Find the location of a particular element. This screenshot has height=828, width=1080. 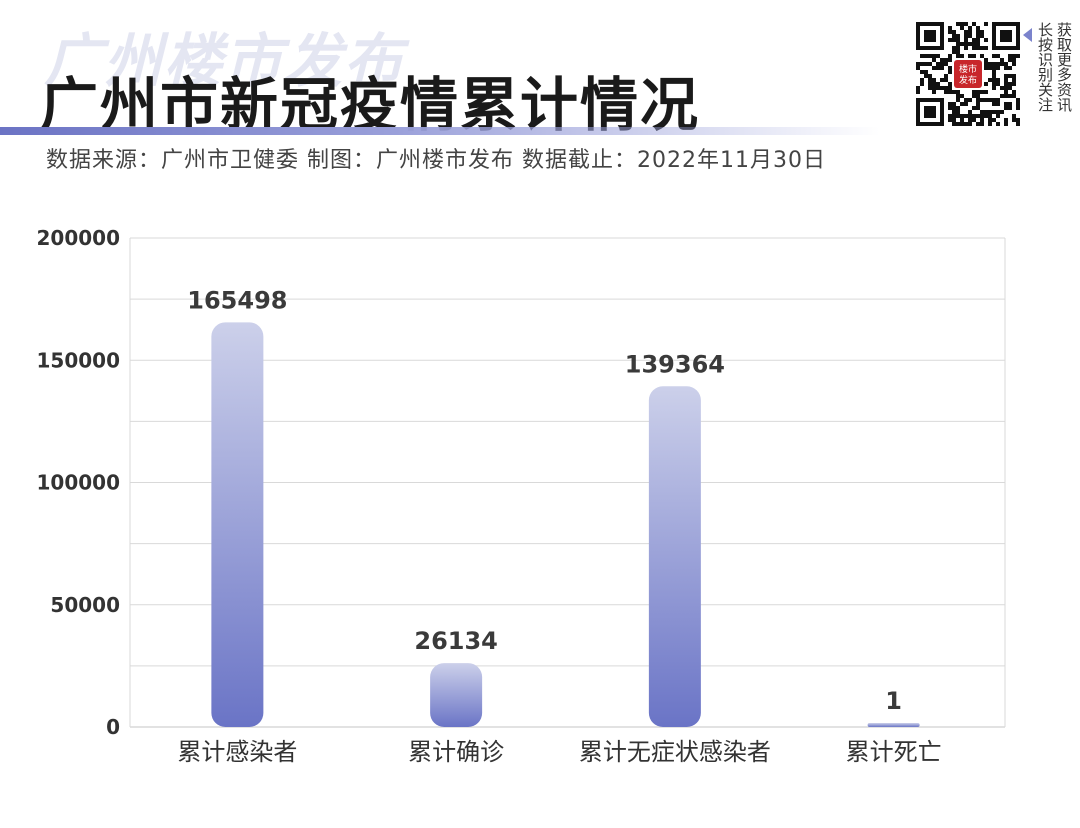

qr-caption: 长按识别关注 获取更多资讯 is located at coordinates (1054, 67).